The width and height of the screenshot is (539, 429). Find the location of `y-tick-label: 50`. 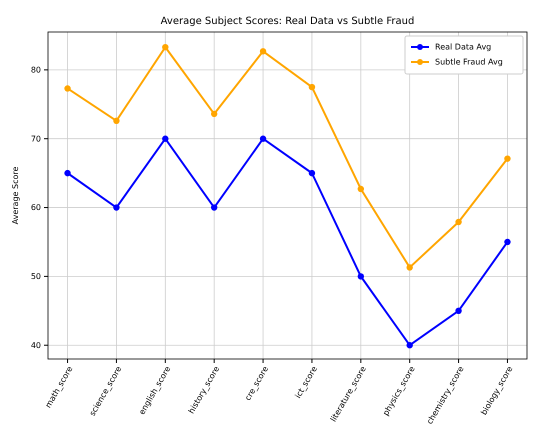

y-tick-label: 50 is located at coordinates (35, 276).